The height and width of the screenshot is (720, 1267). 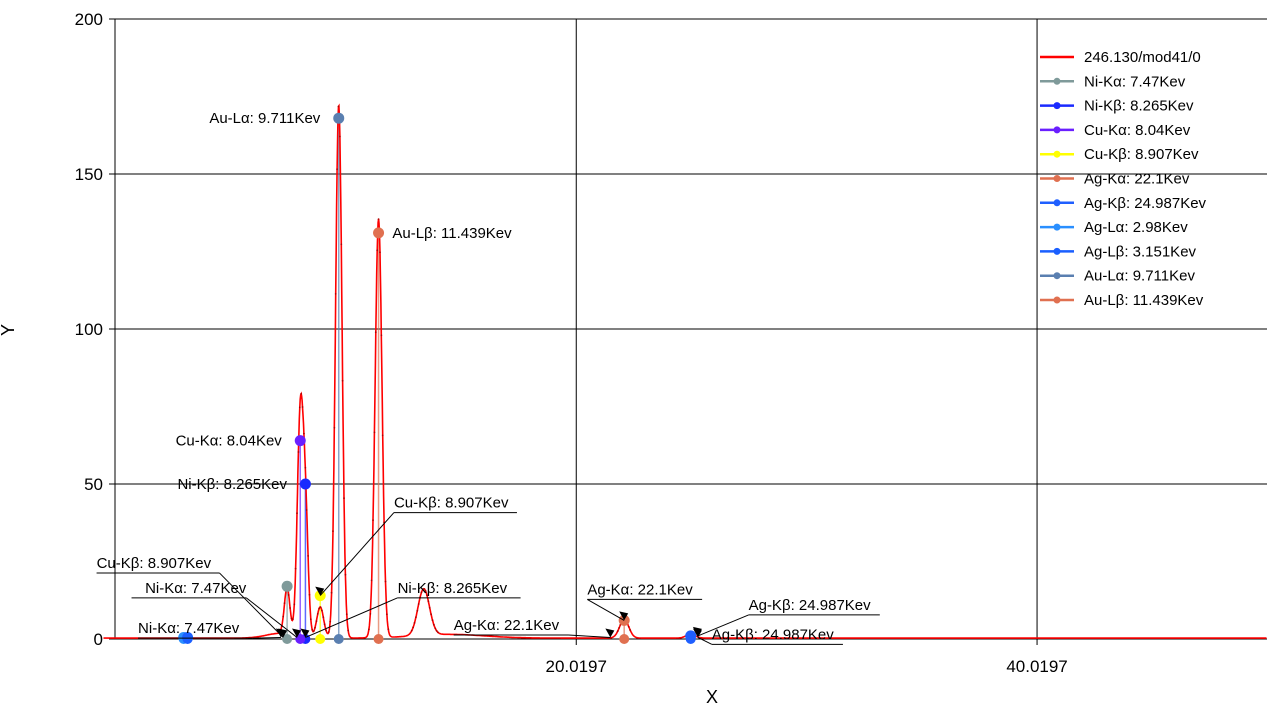 What do you see at coordinates (1137, 130) in the screenshot?
I see `legend-label: Cu-Kα: 8.04Kev` at bounding box center [1137, 130].